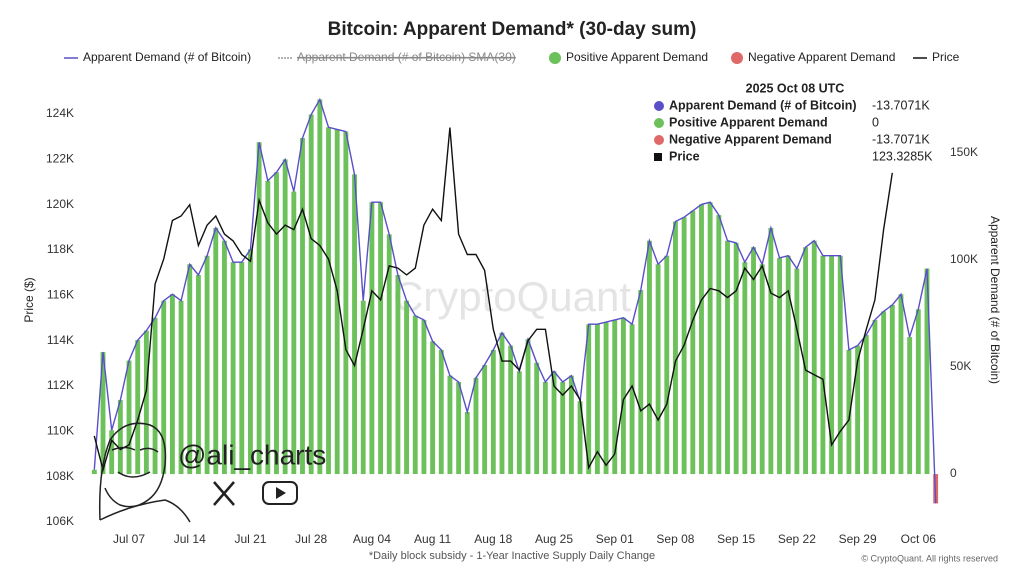 Image resolution: width=1024 pixels, height=576 pixels. Describe the element at coordinates (406, 57) in the screenshot. I see `legend-label: Apparent Demand (# of Bitcoin) SMA(30)` at that location.